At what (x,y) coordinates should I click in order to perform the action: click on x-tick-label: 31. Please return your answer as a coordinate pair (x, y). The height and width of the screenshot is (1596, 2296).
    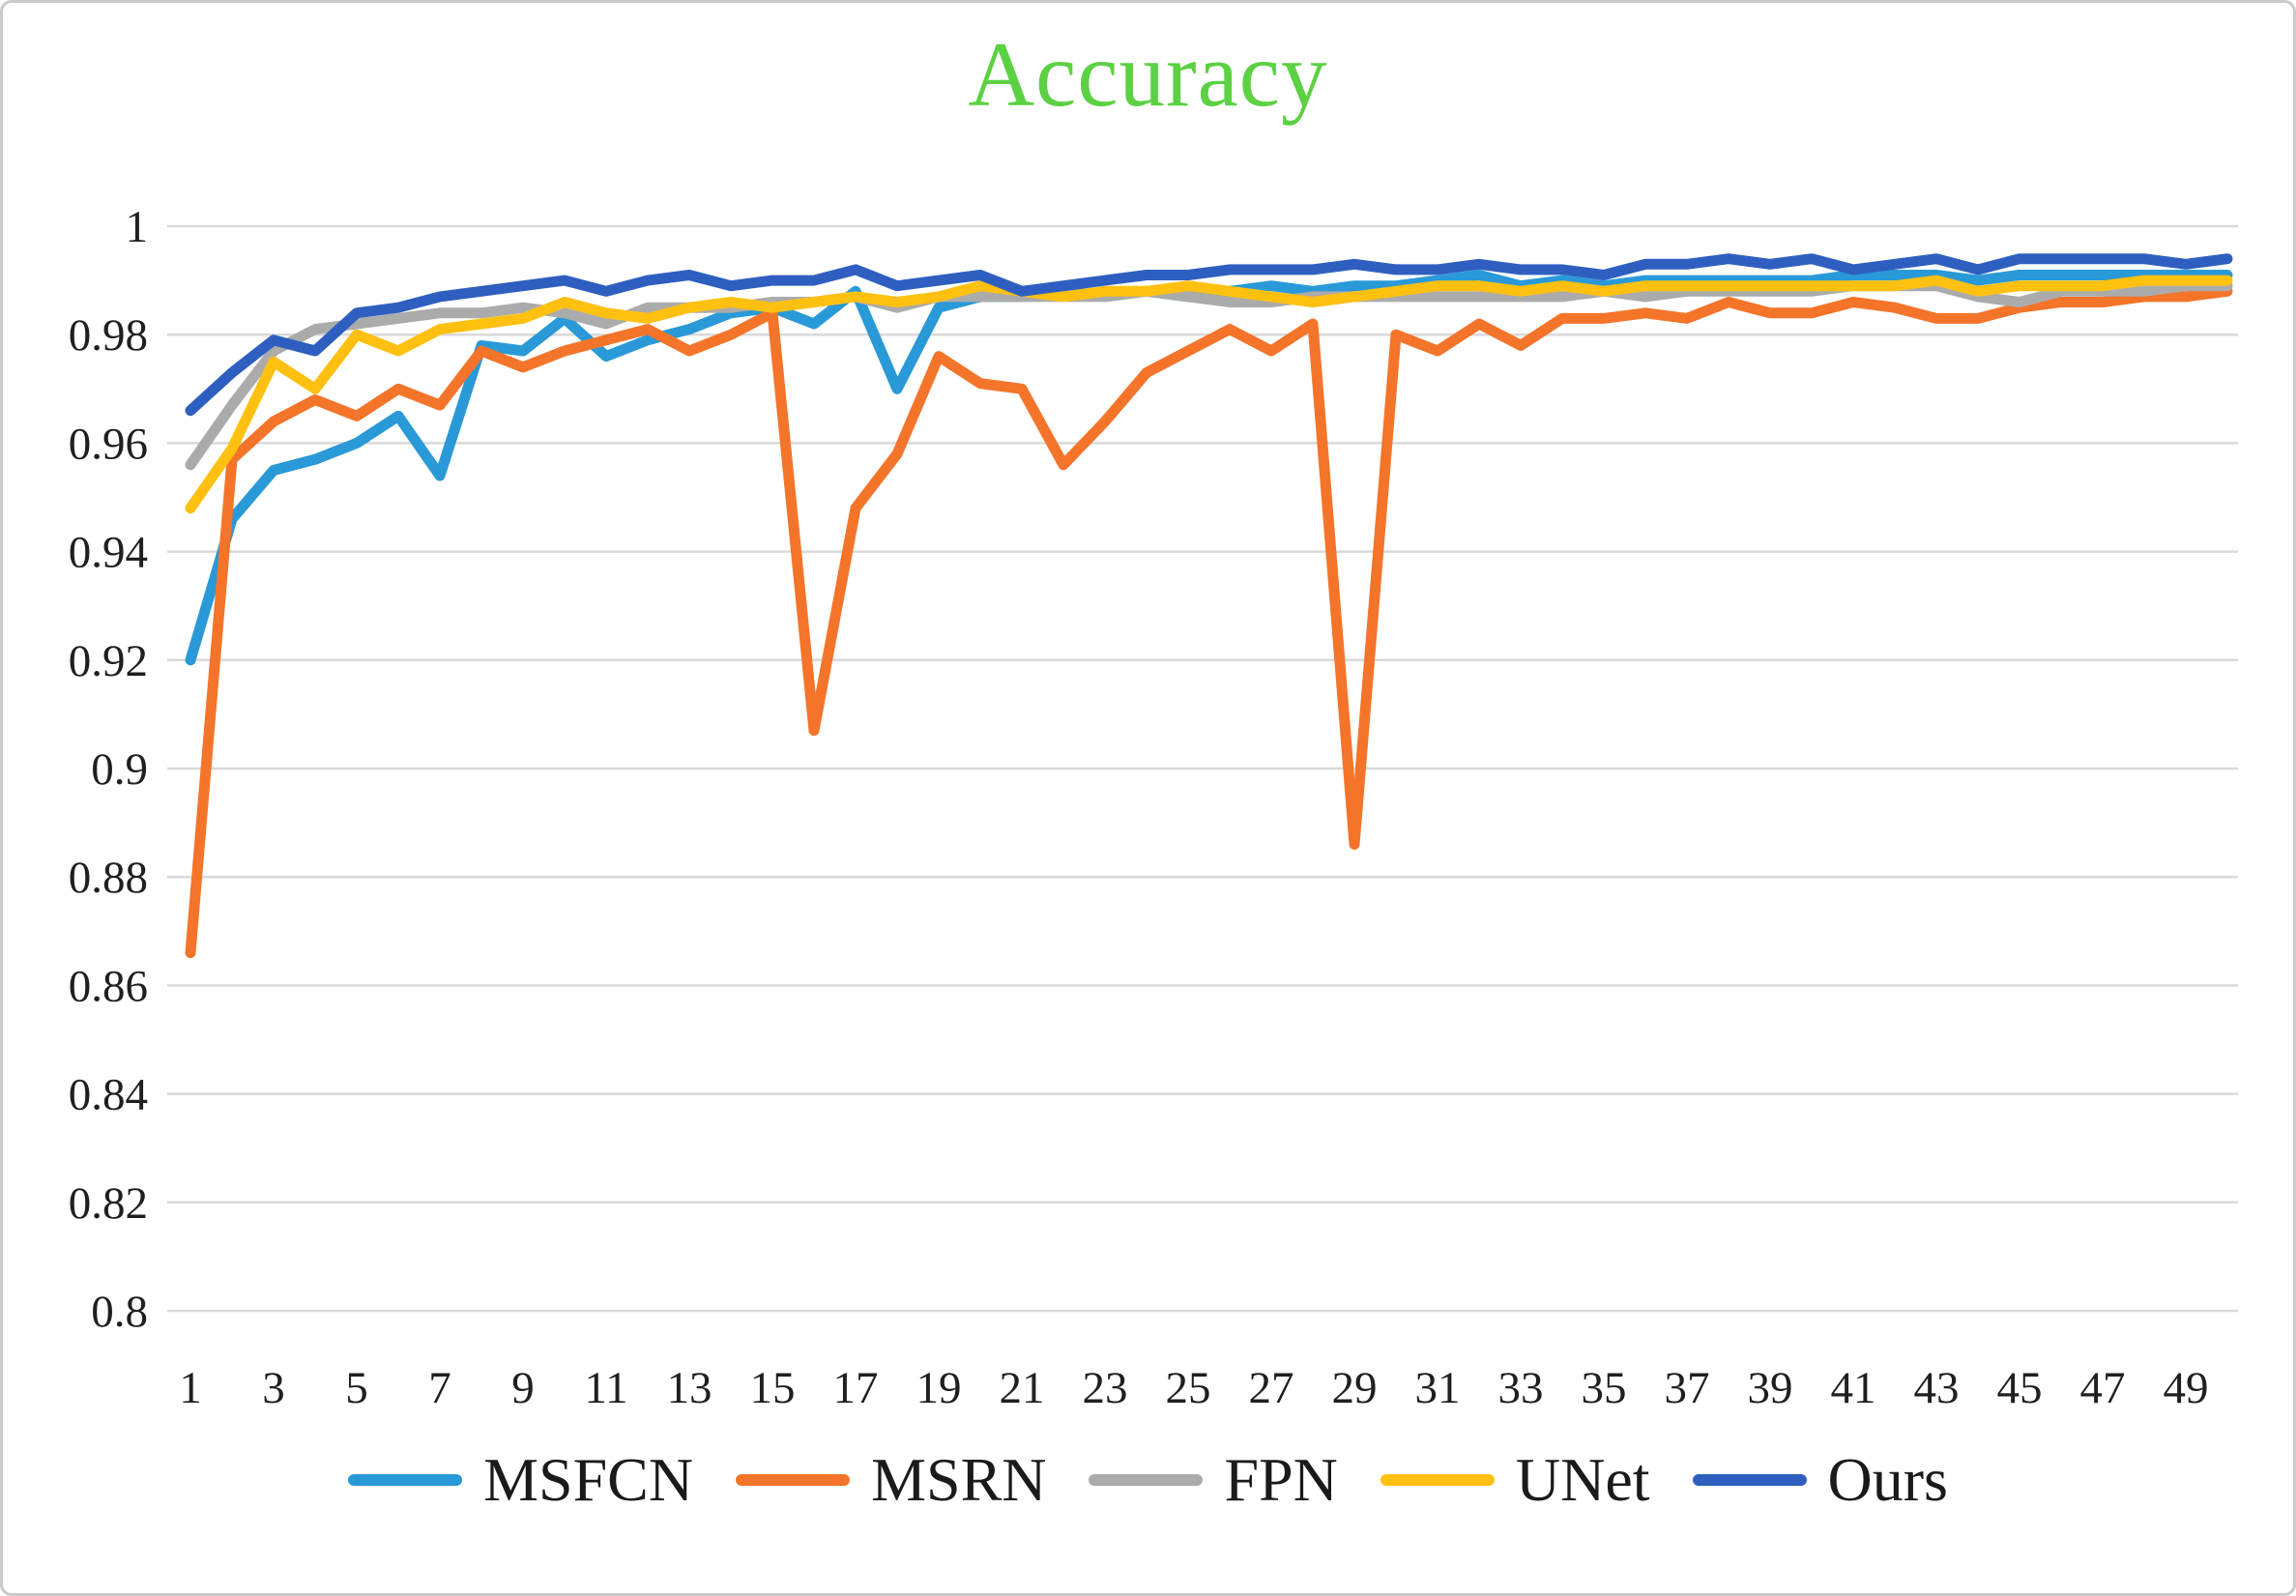
    Looking at the image, I should click on (1438, 1388).